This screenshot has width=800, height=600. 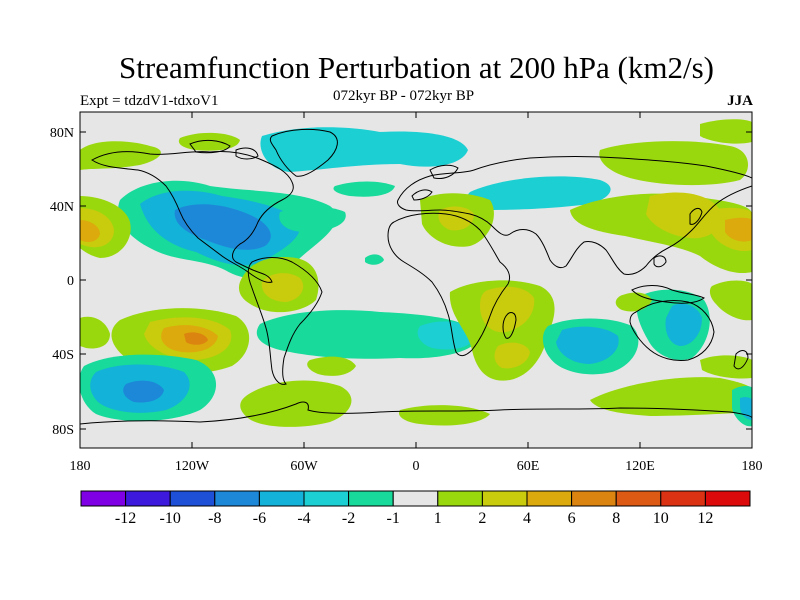 I want to click on coastline-australia, so click(x=672, y=330).